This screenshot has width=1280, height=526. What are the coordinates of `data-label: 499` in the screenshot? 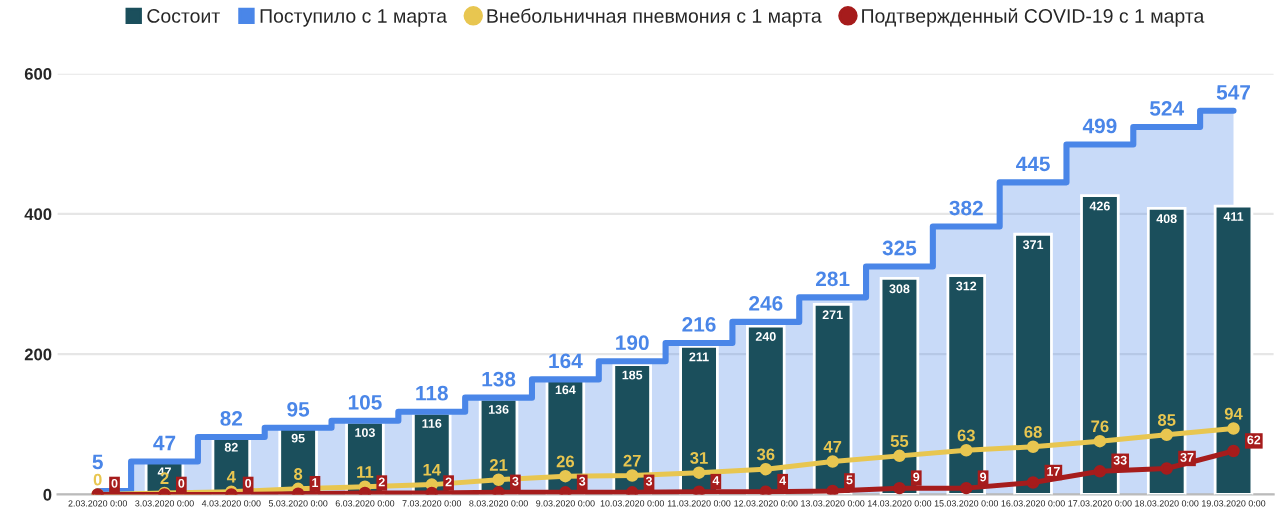 It's located at (1099, 126).